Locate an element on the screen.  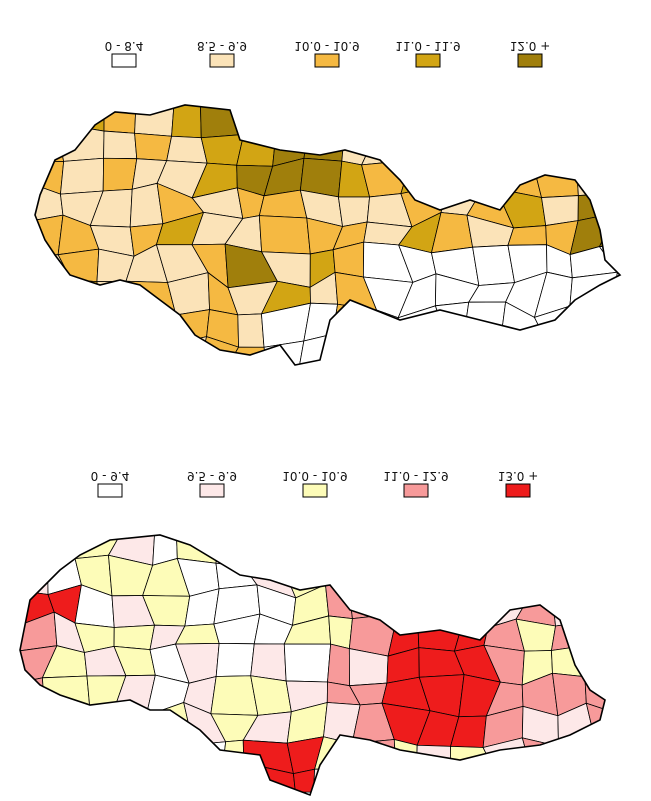
legend-label: 11.0 - 11.9 is located at coordinates (427, 46).